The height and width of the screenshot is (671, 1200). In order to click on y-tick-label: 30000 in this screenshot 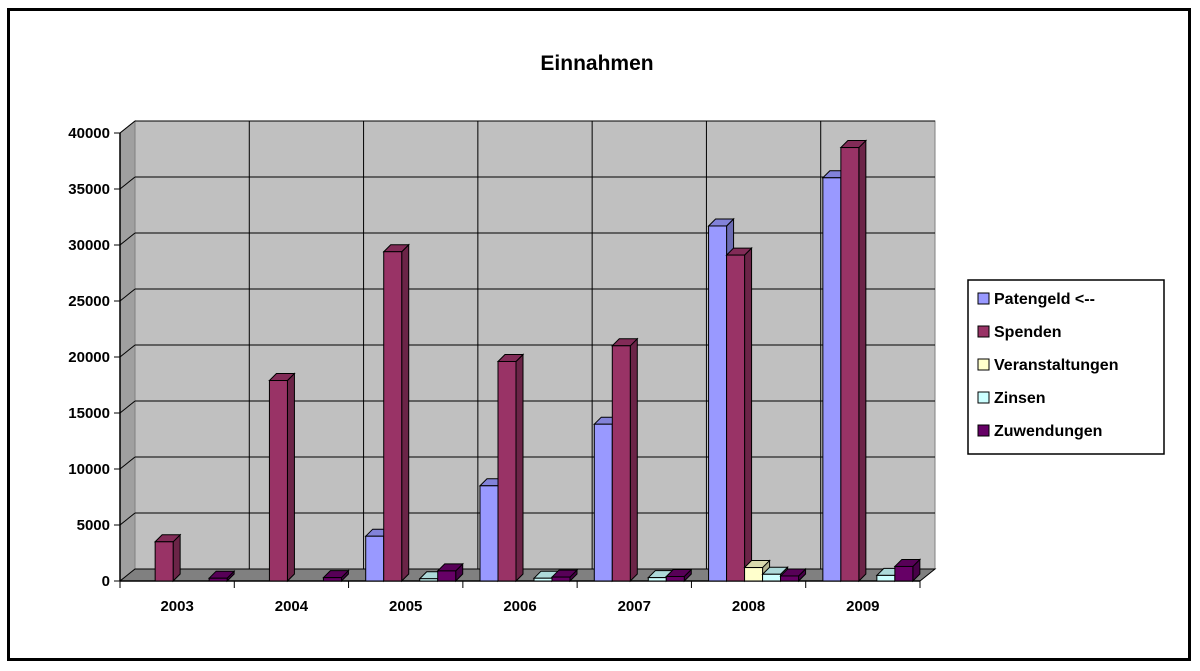, I will do `click(89, 245)`.